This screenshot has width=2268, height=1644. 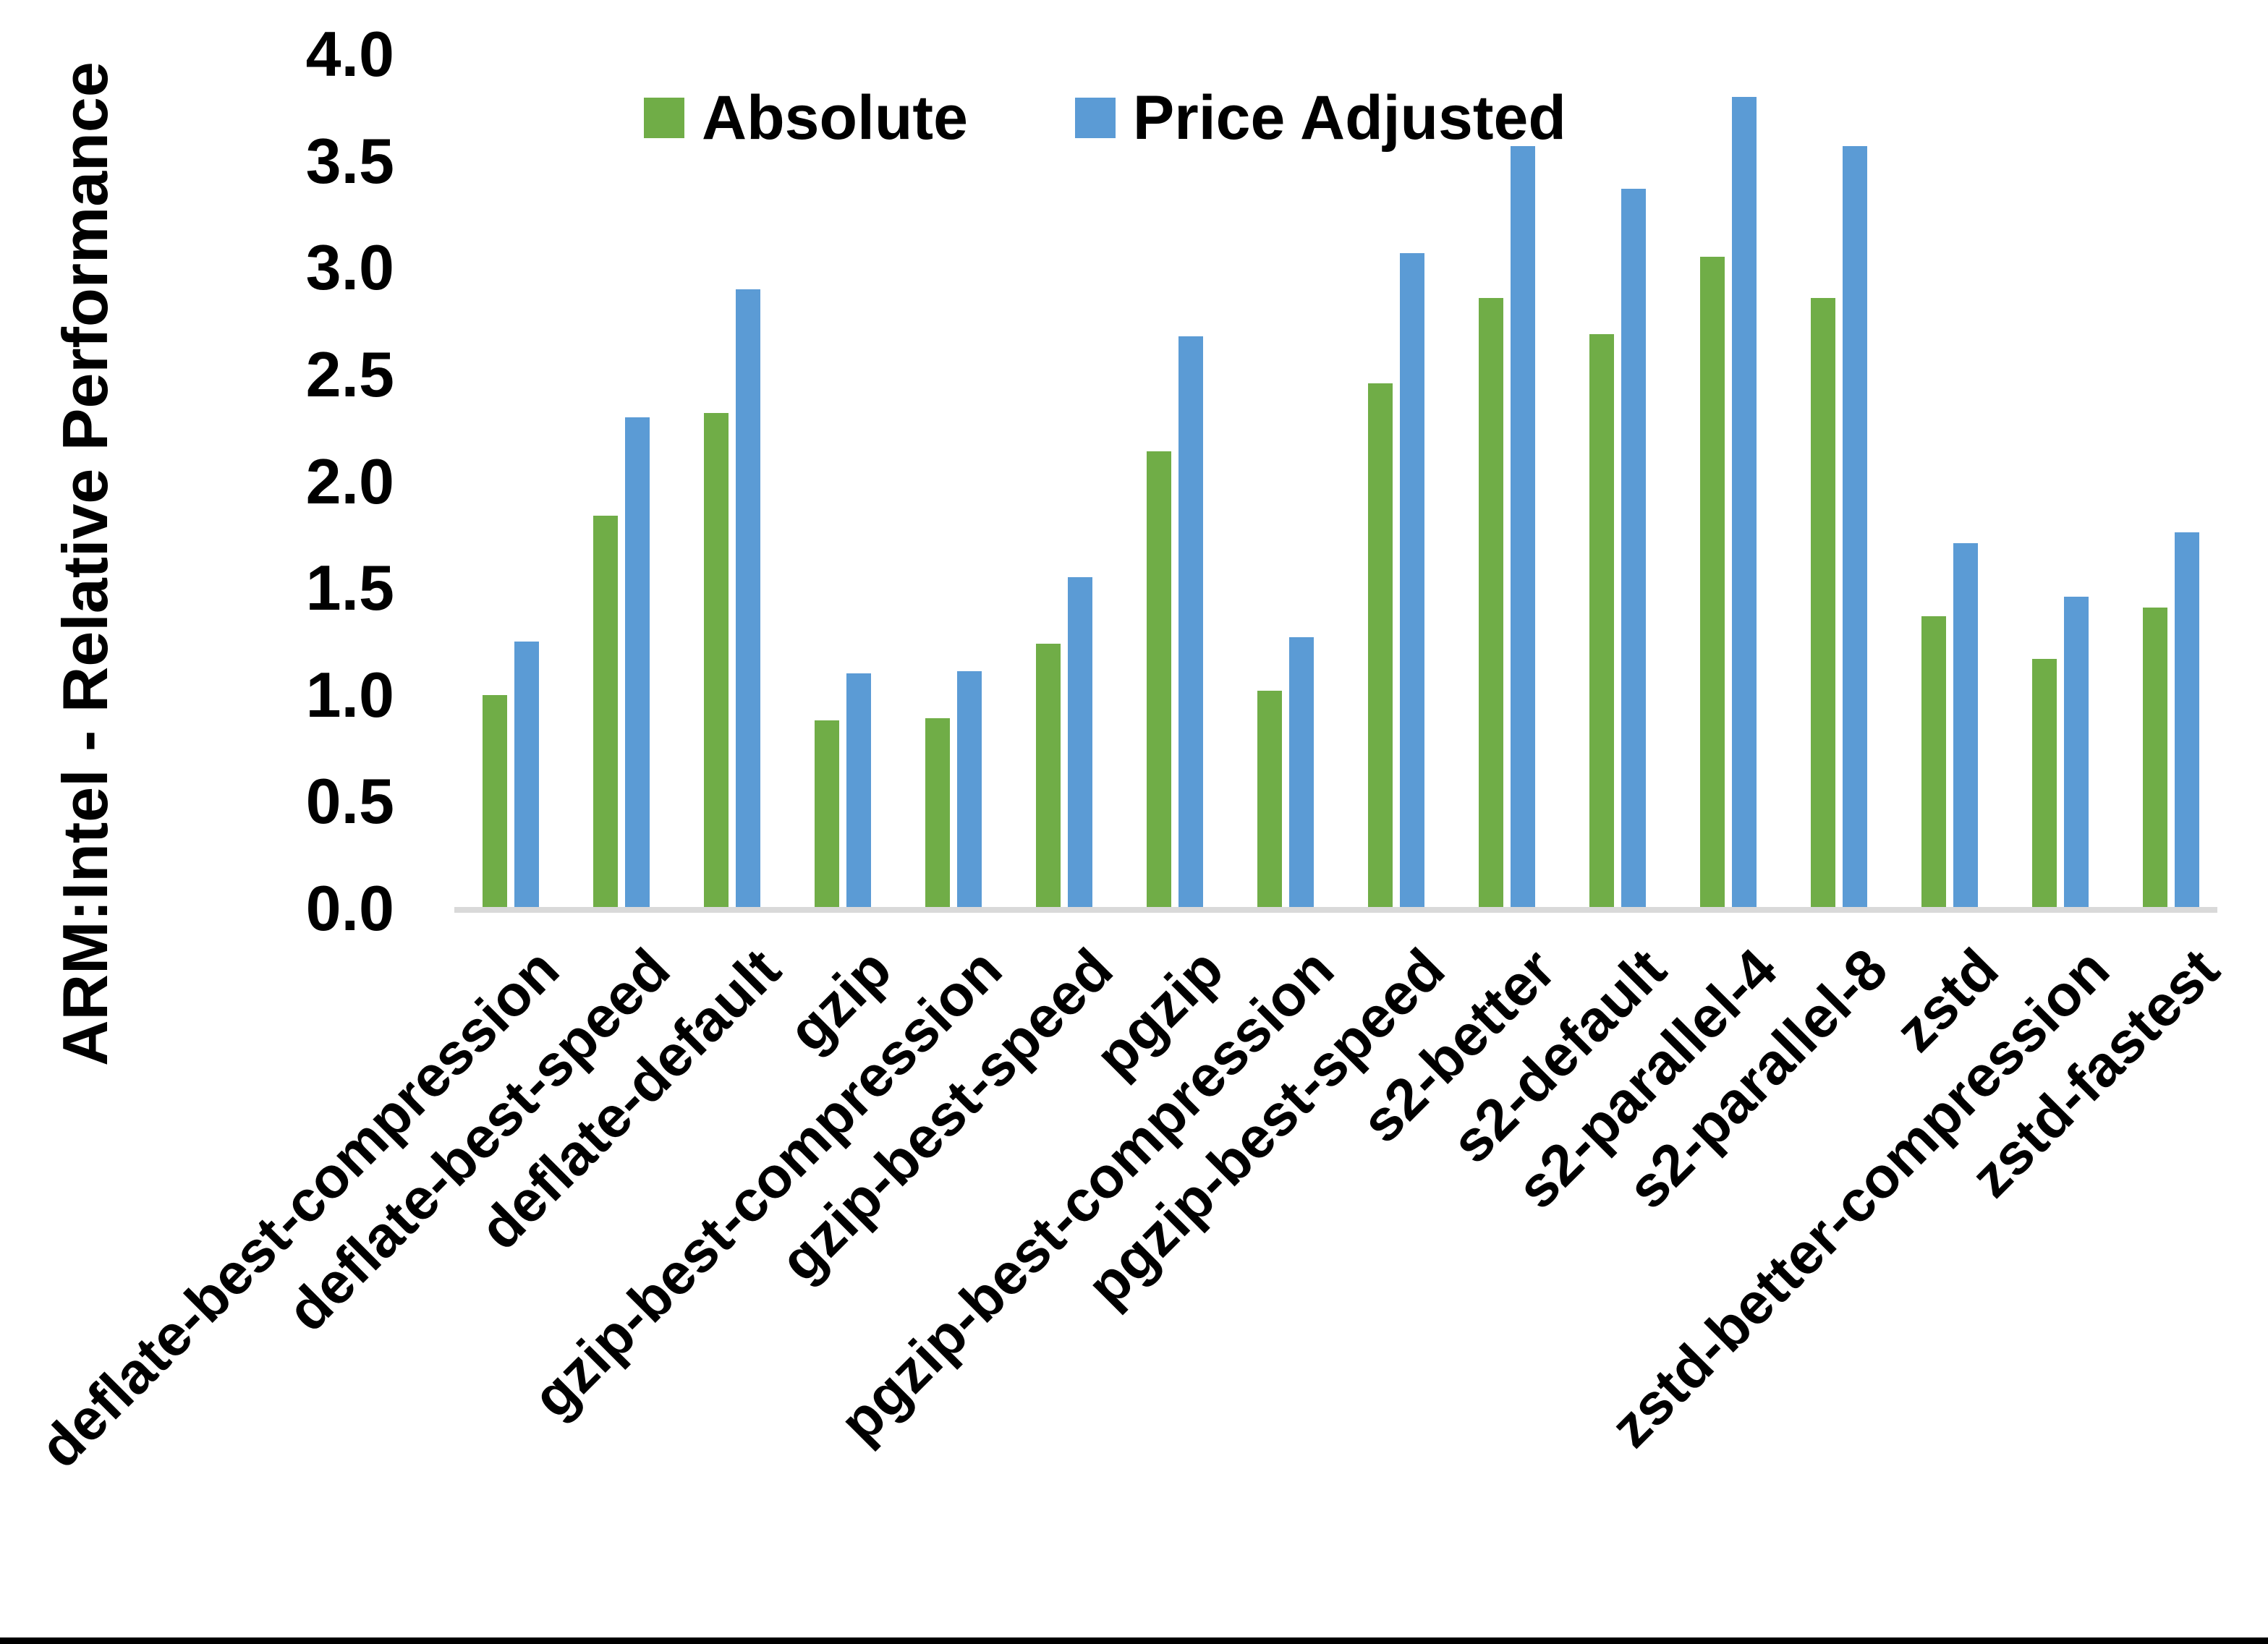 What do you see at coordinates (349, 267) in the screenshot?
I see `y-tick-label: 3.0` at bounding box center [349, 267].